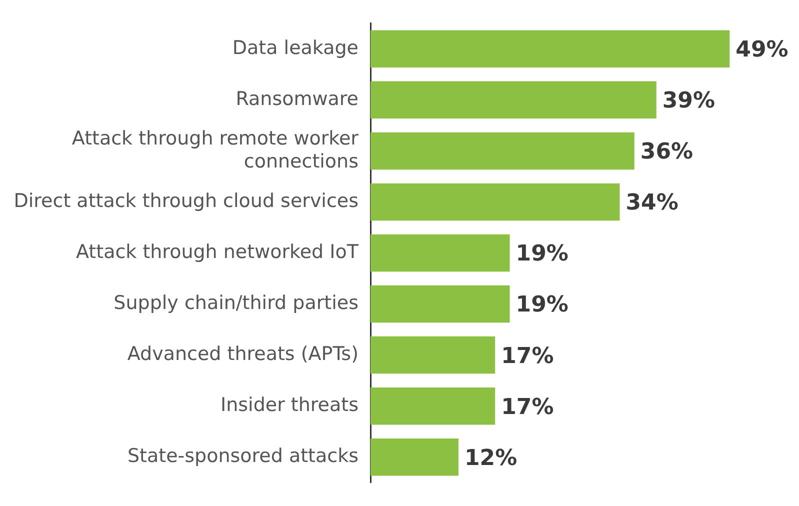  I want to click on y-tick-label: Data leakage, so click(295, 47).